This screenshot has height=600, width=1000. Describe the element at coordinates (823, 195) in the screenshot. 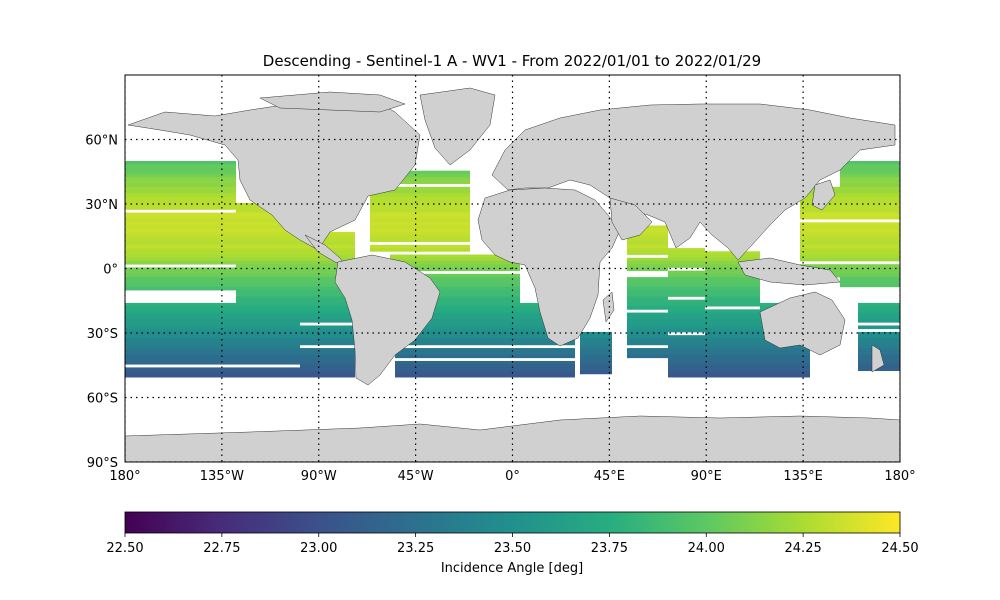

I see `japan-landmass` at that location.